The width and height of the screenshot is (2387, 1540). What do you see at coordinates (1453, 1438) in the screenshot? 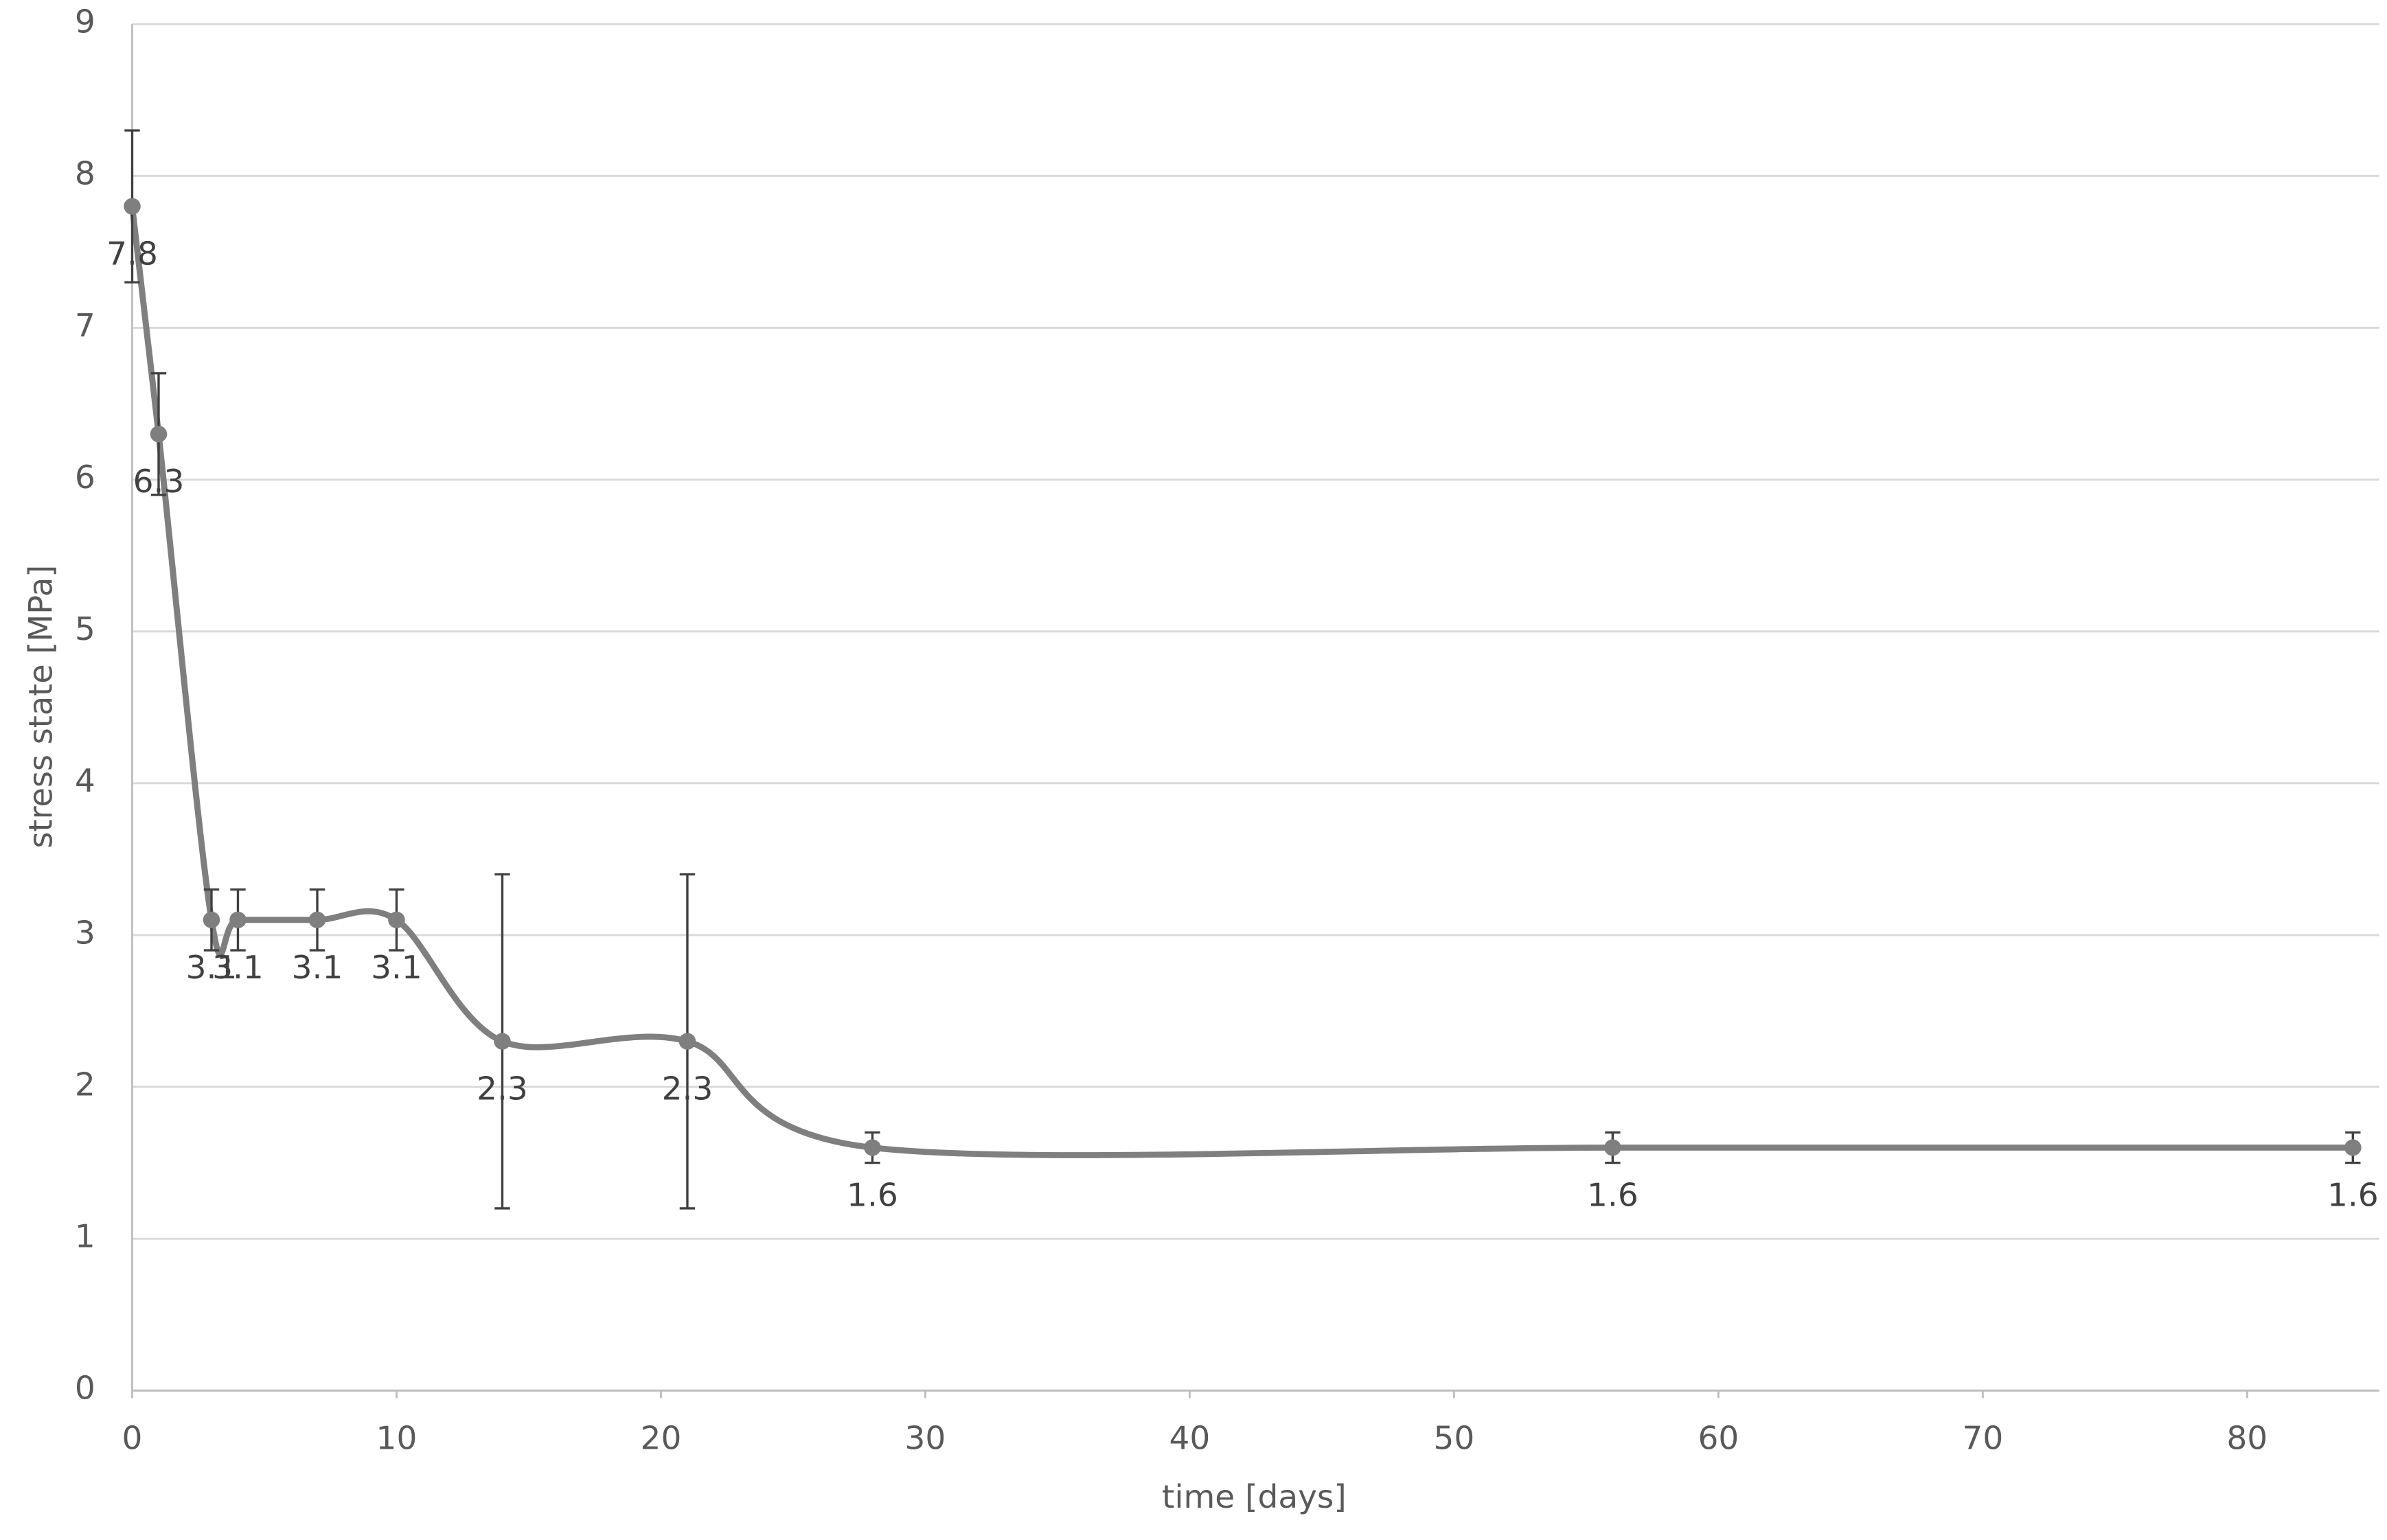
I see `x-tick-label: 50` at bounding box center [1453, 1438].